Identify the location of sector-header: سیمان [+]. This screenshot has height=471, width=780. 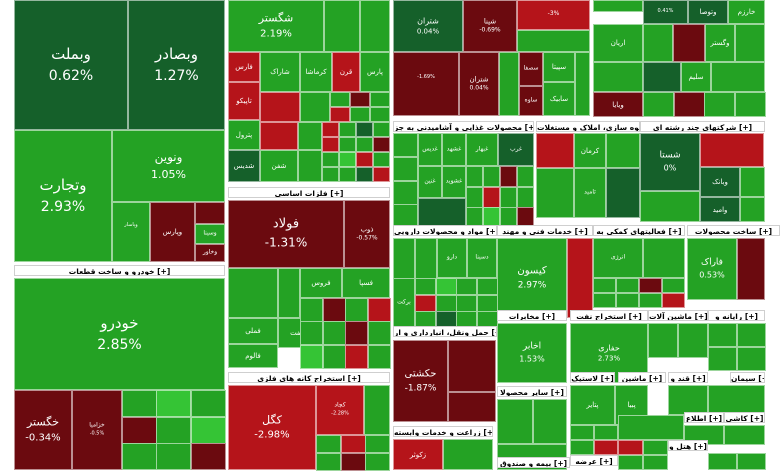
(747, 377).